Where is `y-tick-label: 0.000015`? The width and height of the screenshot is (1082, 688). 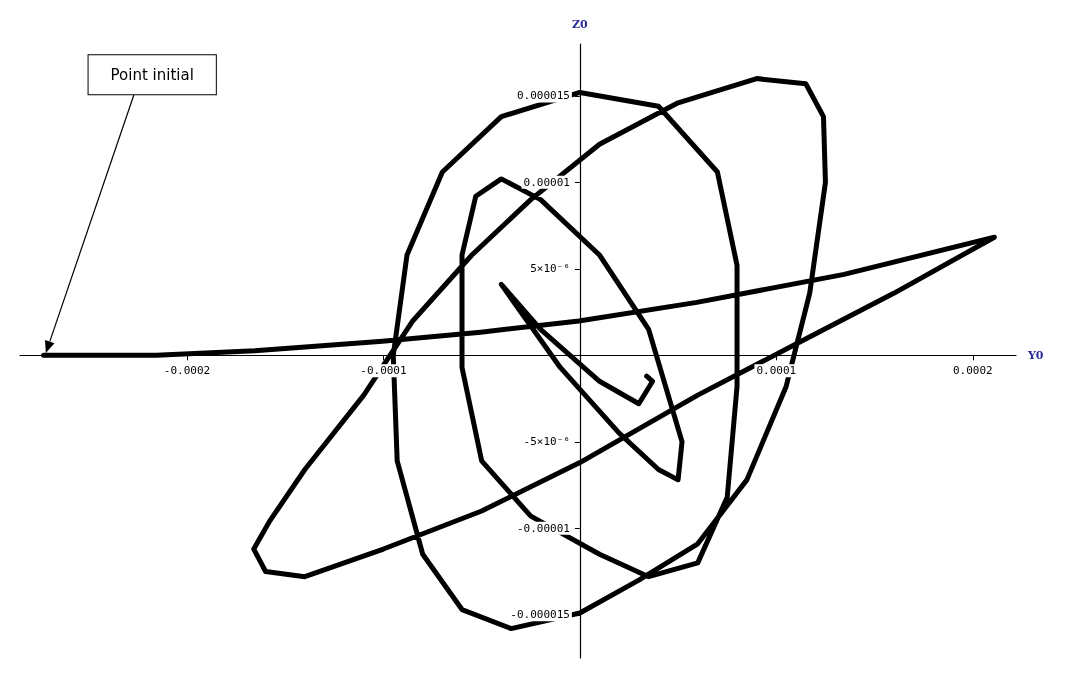
y-tick-label: 0.000015 is located at coordinates (543, 96).